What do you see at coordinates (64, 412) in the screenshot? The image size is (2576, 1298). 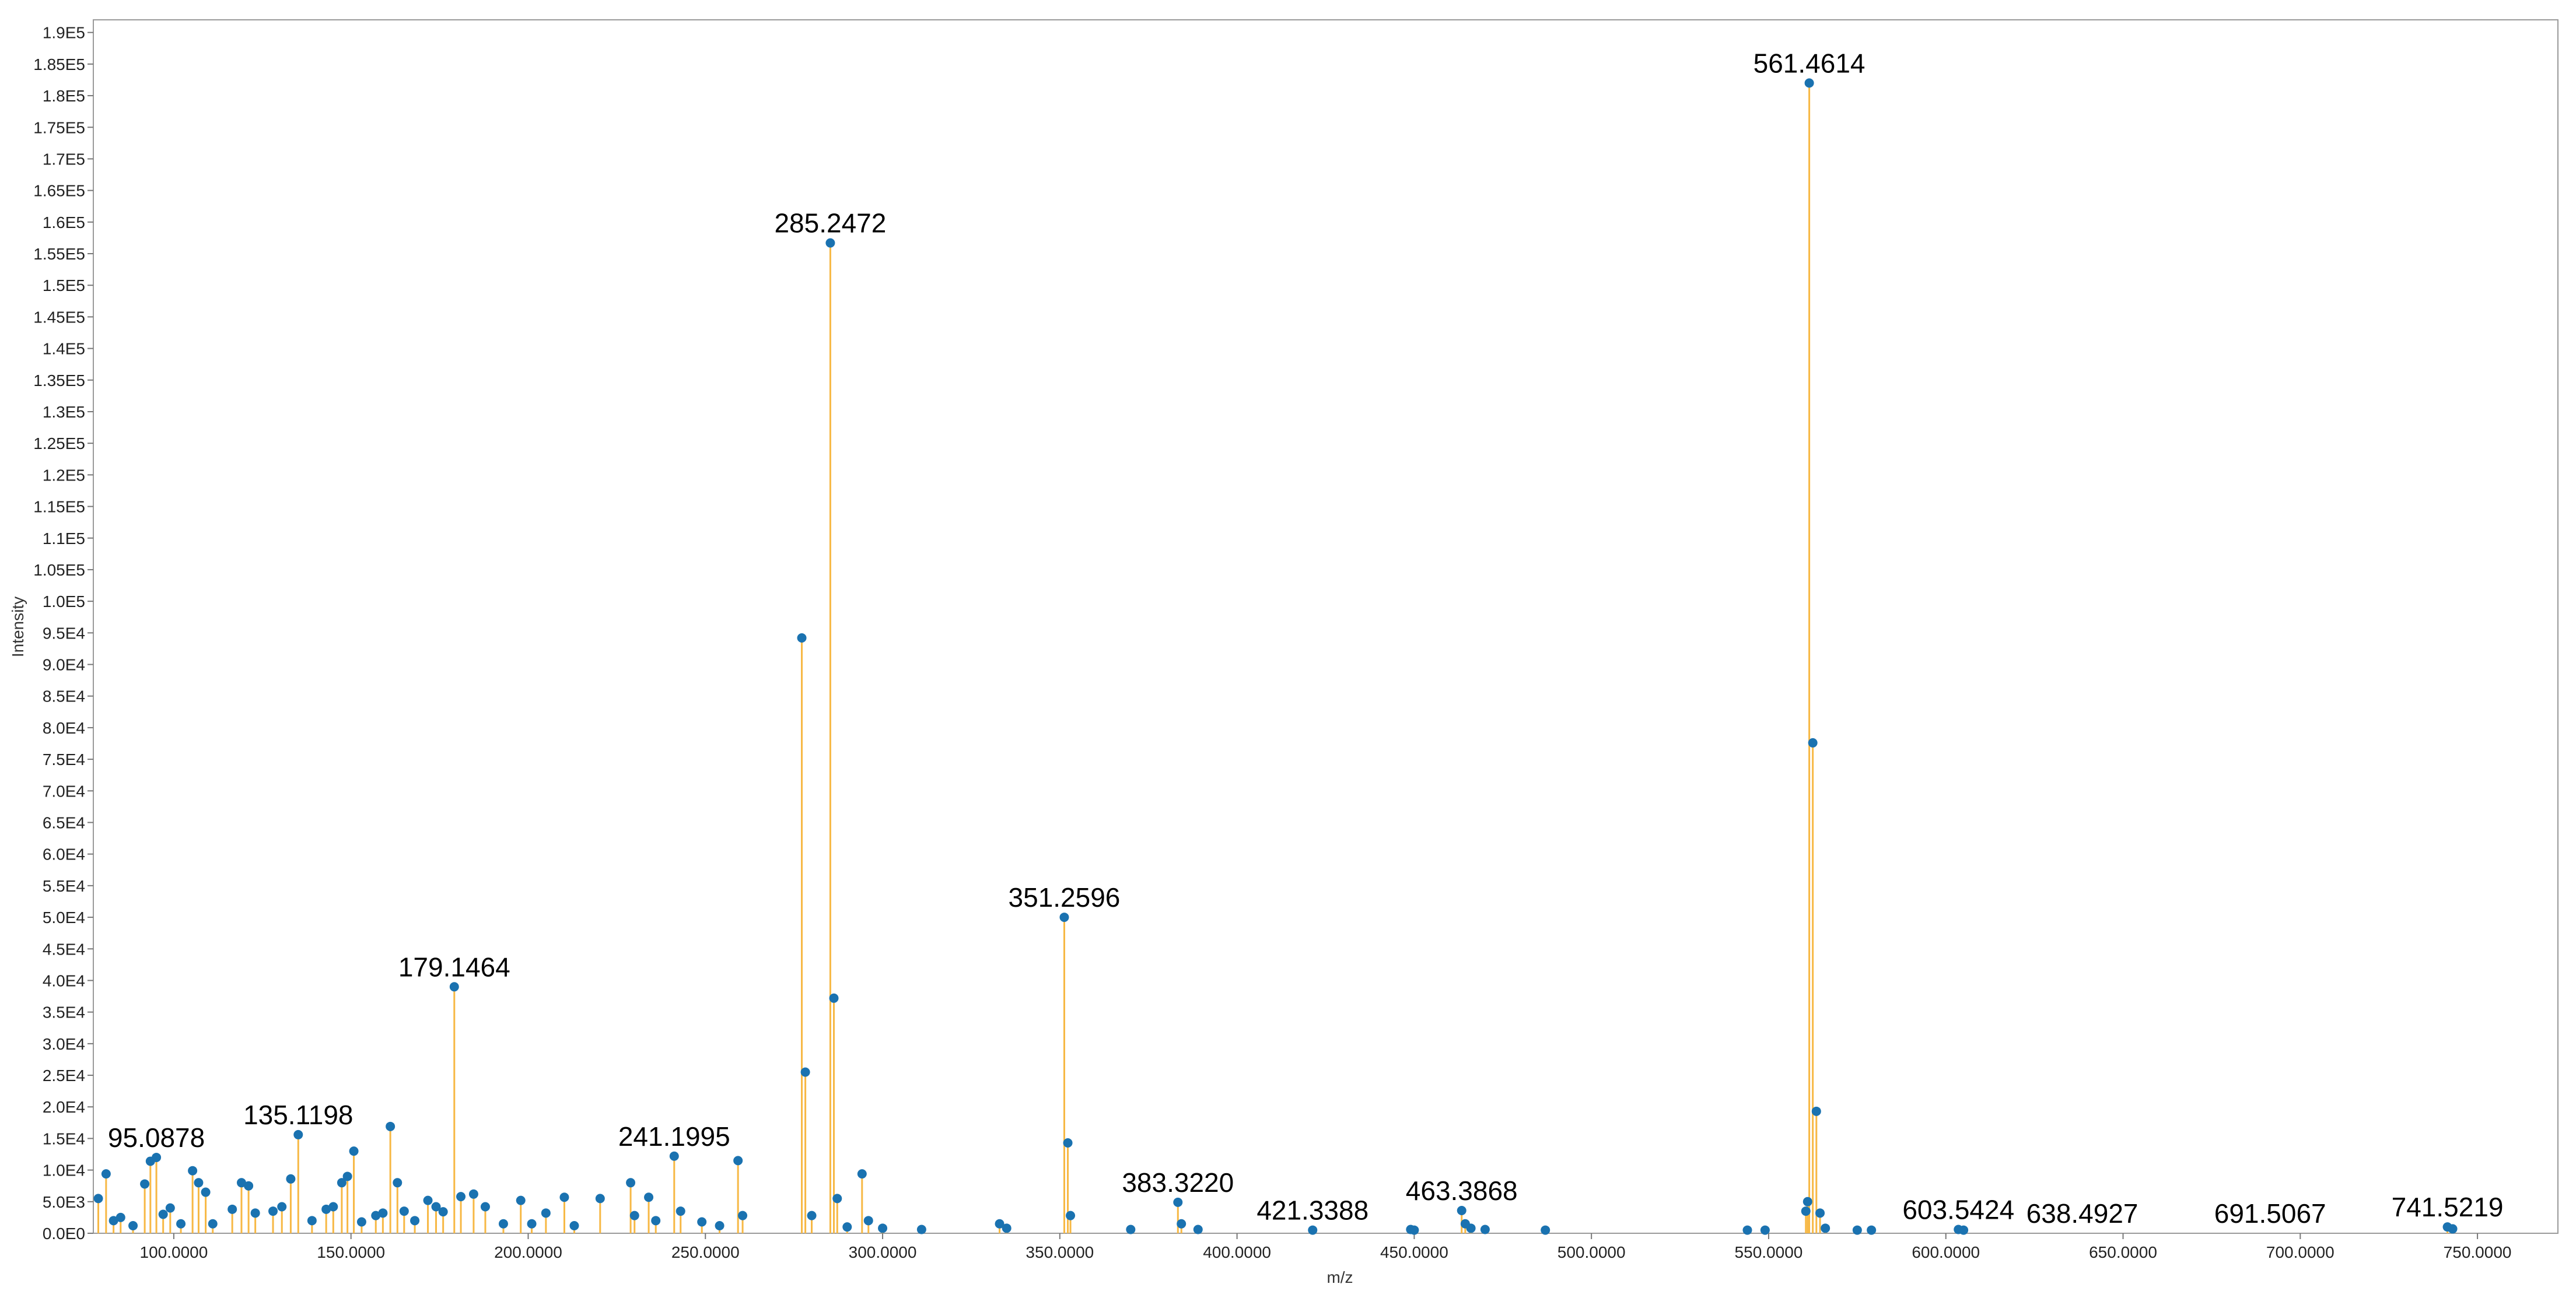 I see `y-tick-label: 1.3E5` at bounding box center [64, 412].